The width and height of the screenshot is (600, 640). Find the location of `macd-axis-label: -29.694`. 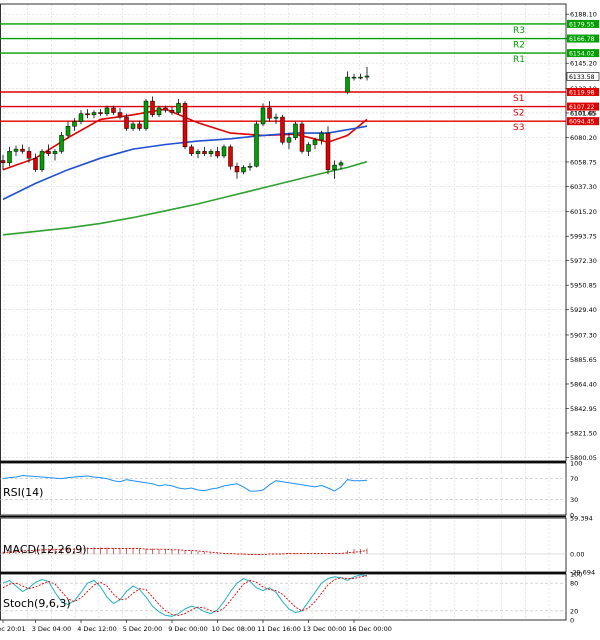

macd-axis-label: -29.694 is located at coordinates (582, 573).